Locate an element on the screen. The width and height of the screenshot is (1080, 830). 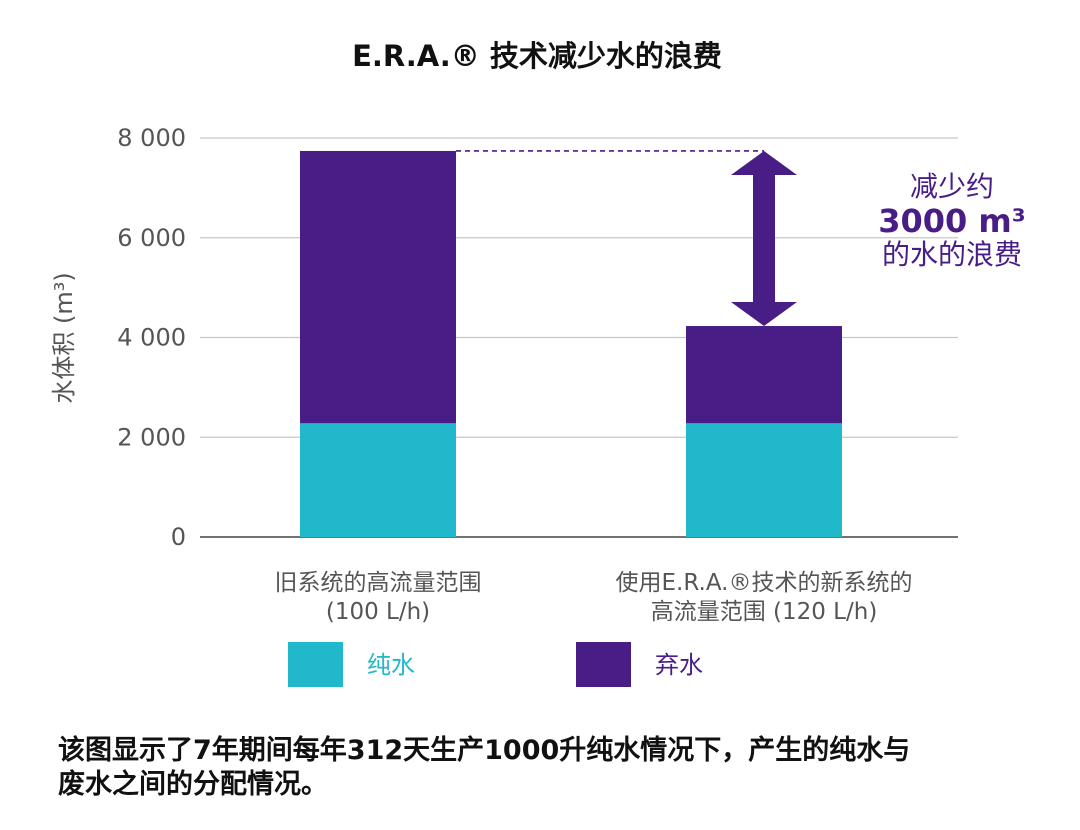
chart-title: E.R.A.® 技术减少水的浪费 is located at coordinates (537, 56).